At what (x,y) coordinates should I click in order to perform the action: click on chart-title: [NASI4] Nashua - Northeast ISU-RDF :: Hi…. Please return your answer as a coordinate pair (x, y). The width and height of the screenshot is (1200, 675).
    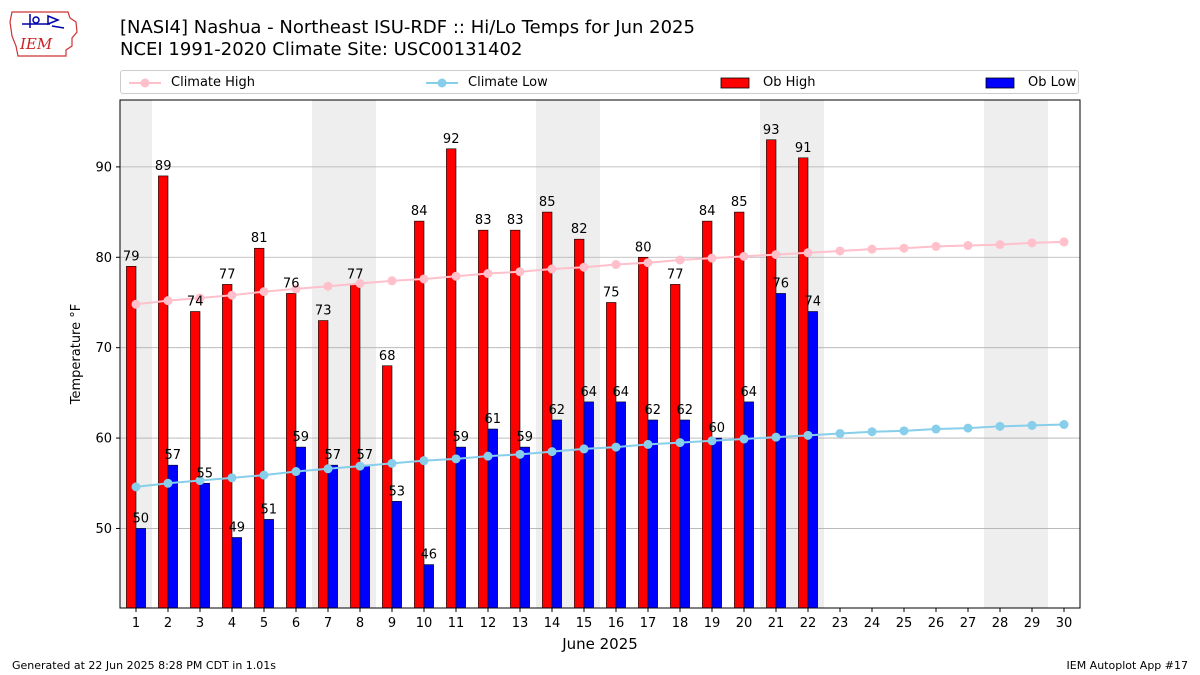
    Looking at the image, I should click on (407, 27).